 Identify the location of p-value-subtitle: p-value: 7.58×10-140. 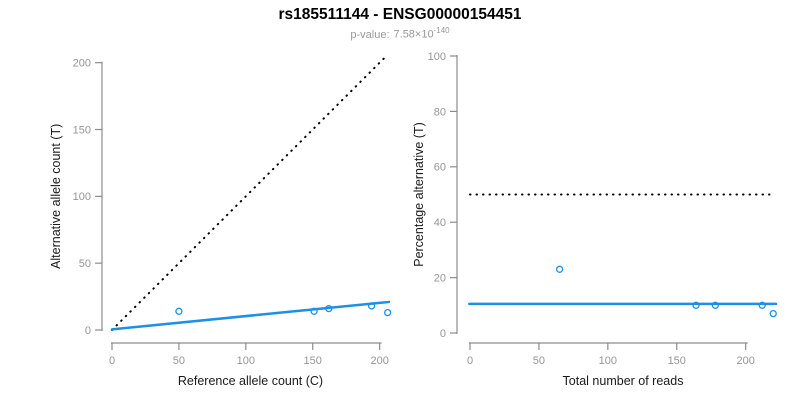
(400, 33).